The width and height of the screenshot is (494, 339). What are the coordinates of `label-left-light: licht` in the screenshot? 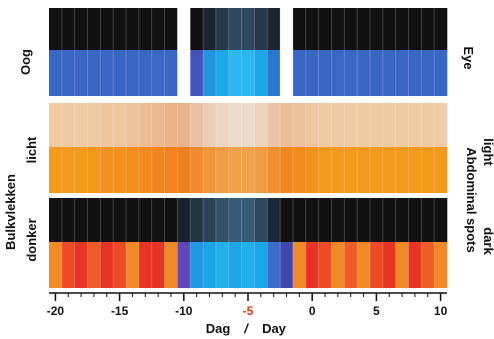 It's located at (31, 149).